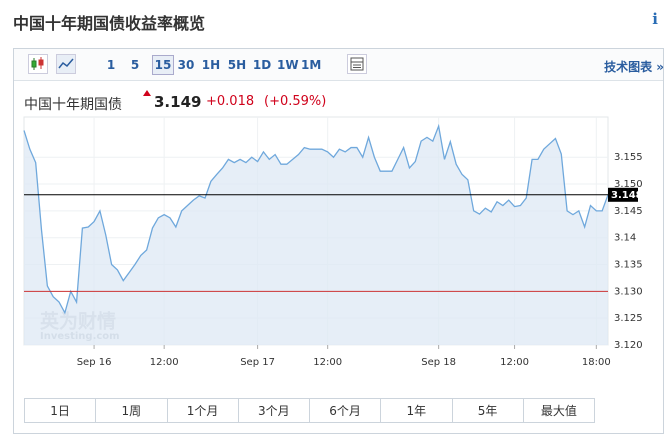 Image resolution: width=672 pixels, height=438 pixels. What do you see at coordinates (163, 65) in the screenshot?
I see `interval-button: 15` at bounding box center [163, 65].